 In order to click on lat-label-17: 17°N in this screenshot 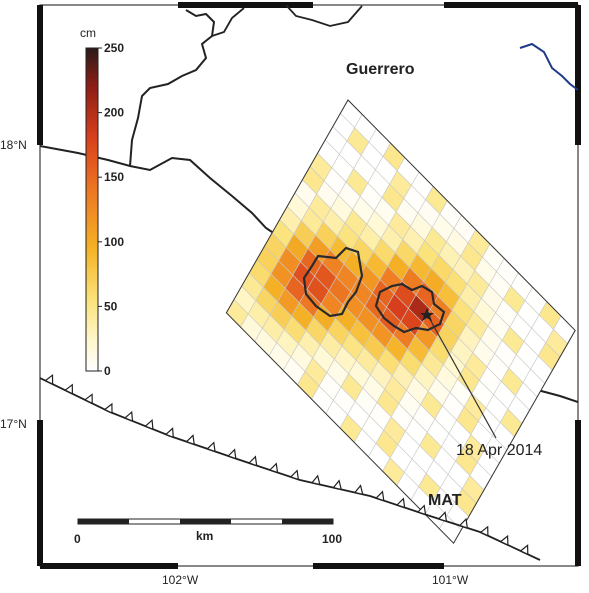, I will do `click(13, 424)`.